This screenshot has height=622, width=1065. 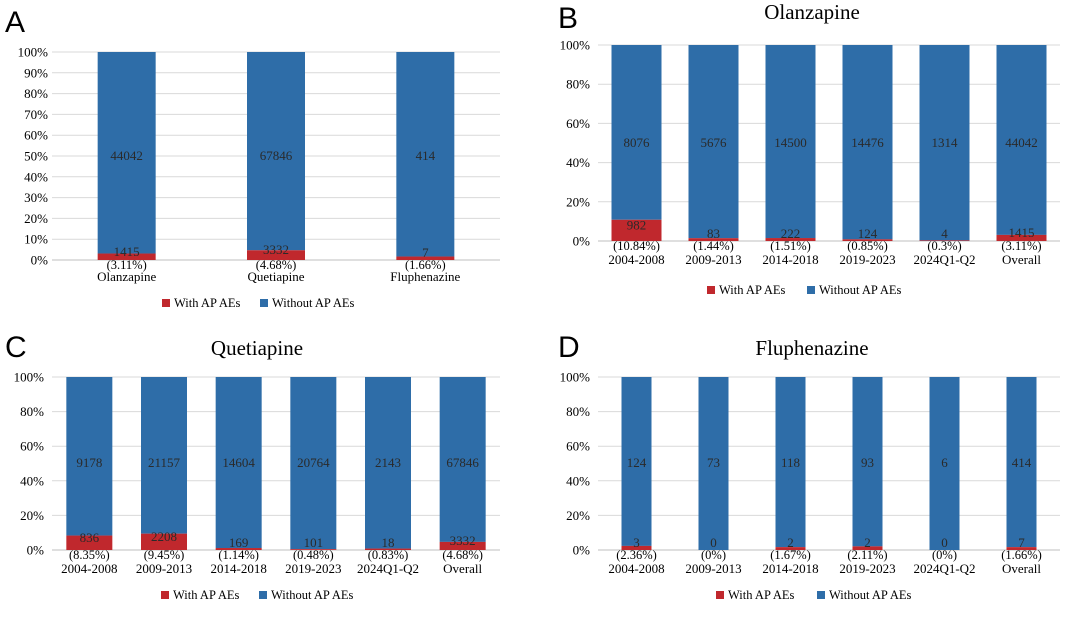 What do you see at coordinates (636, 542) in the screenshot?
I see `bar-label-with: 3` at bounding box center [636, 542].